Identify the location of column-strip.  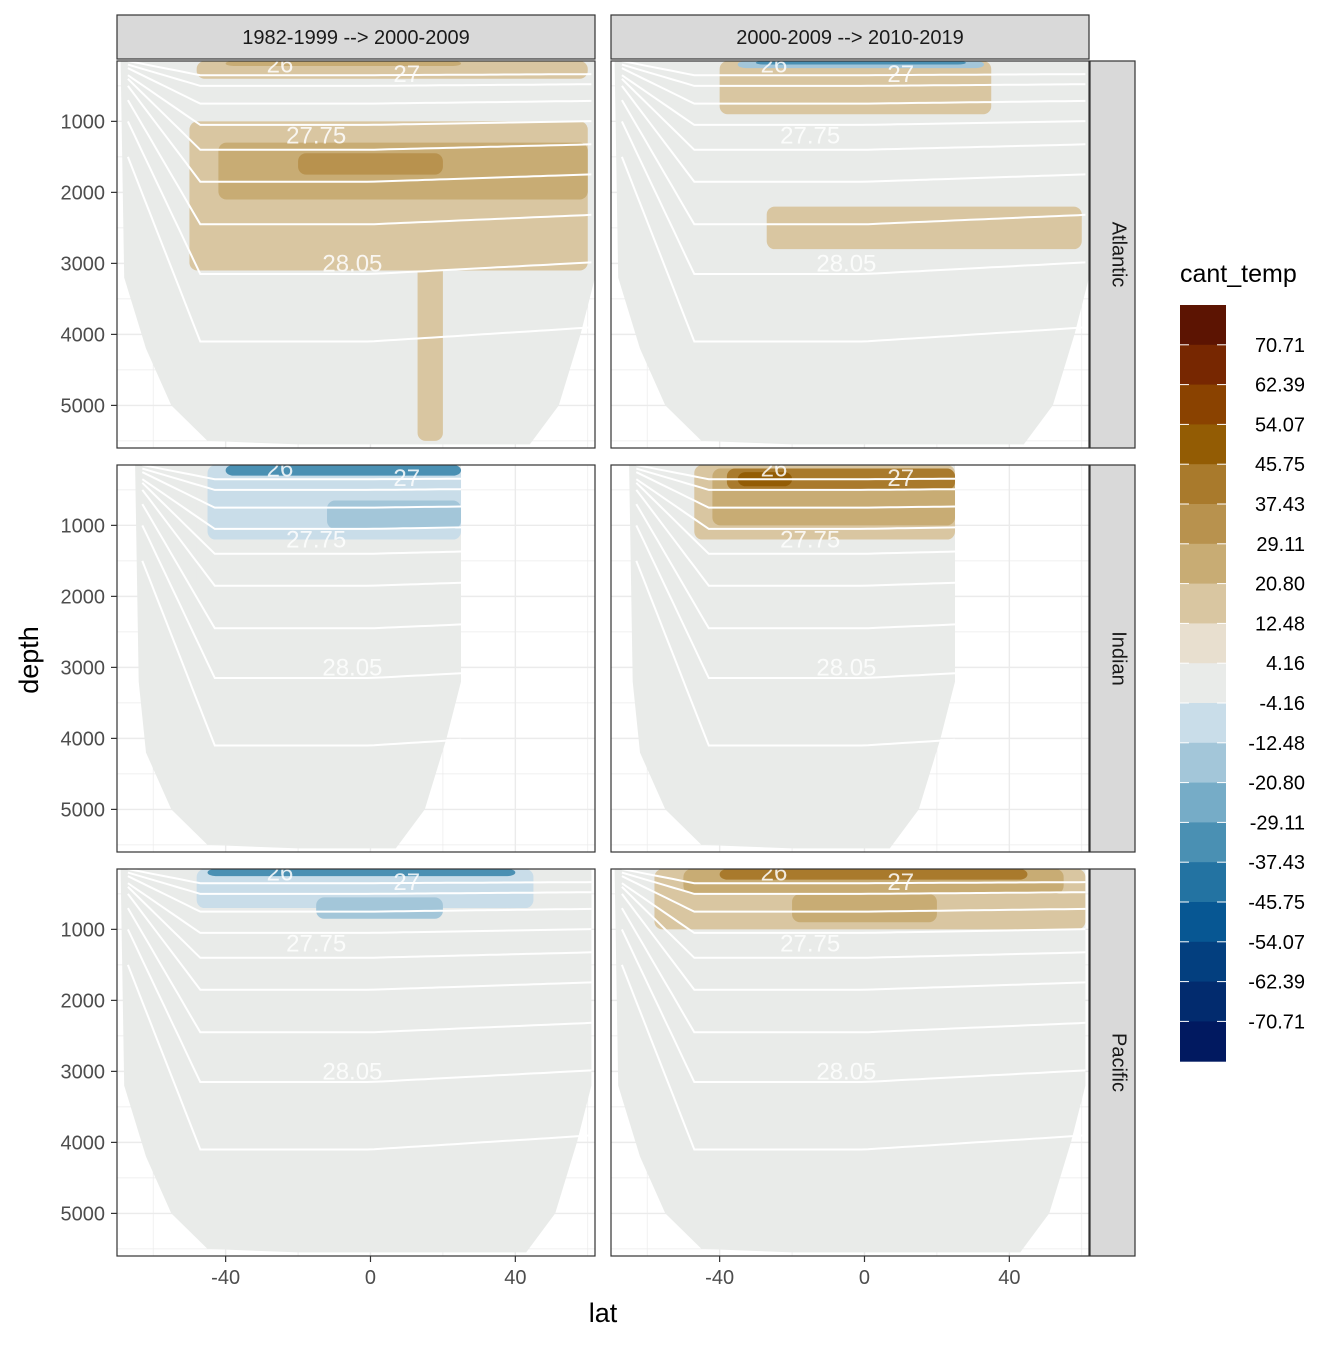
(850, 37).